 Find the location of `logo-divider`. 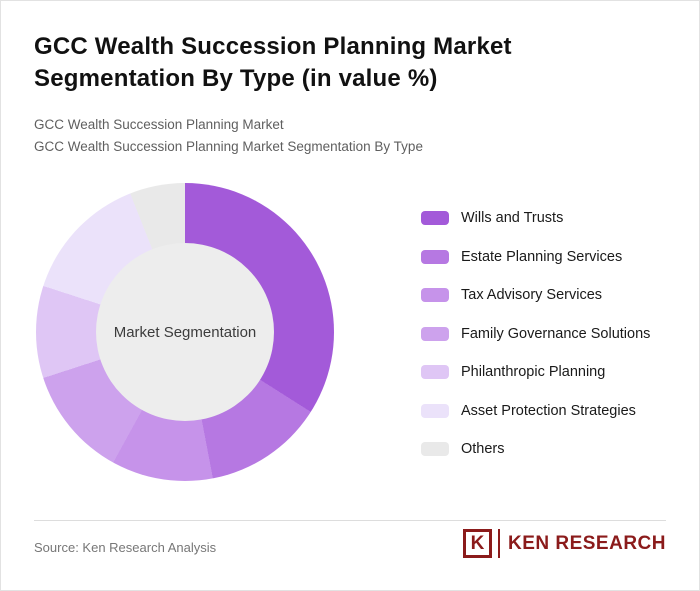

logo-divider is located at coordinates (498, 543).